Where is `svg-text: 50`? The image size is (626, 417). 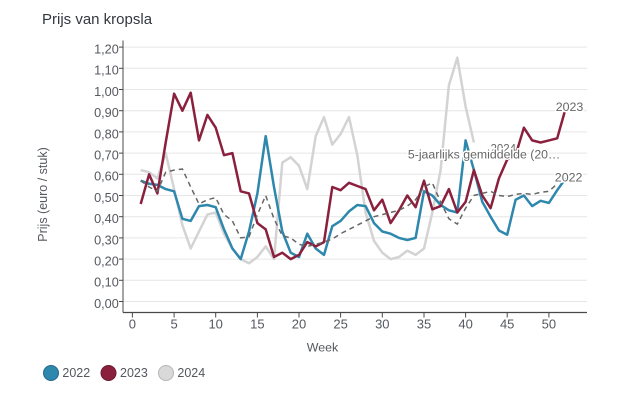 svg-text: 50 is located at coordinates (549, 324).